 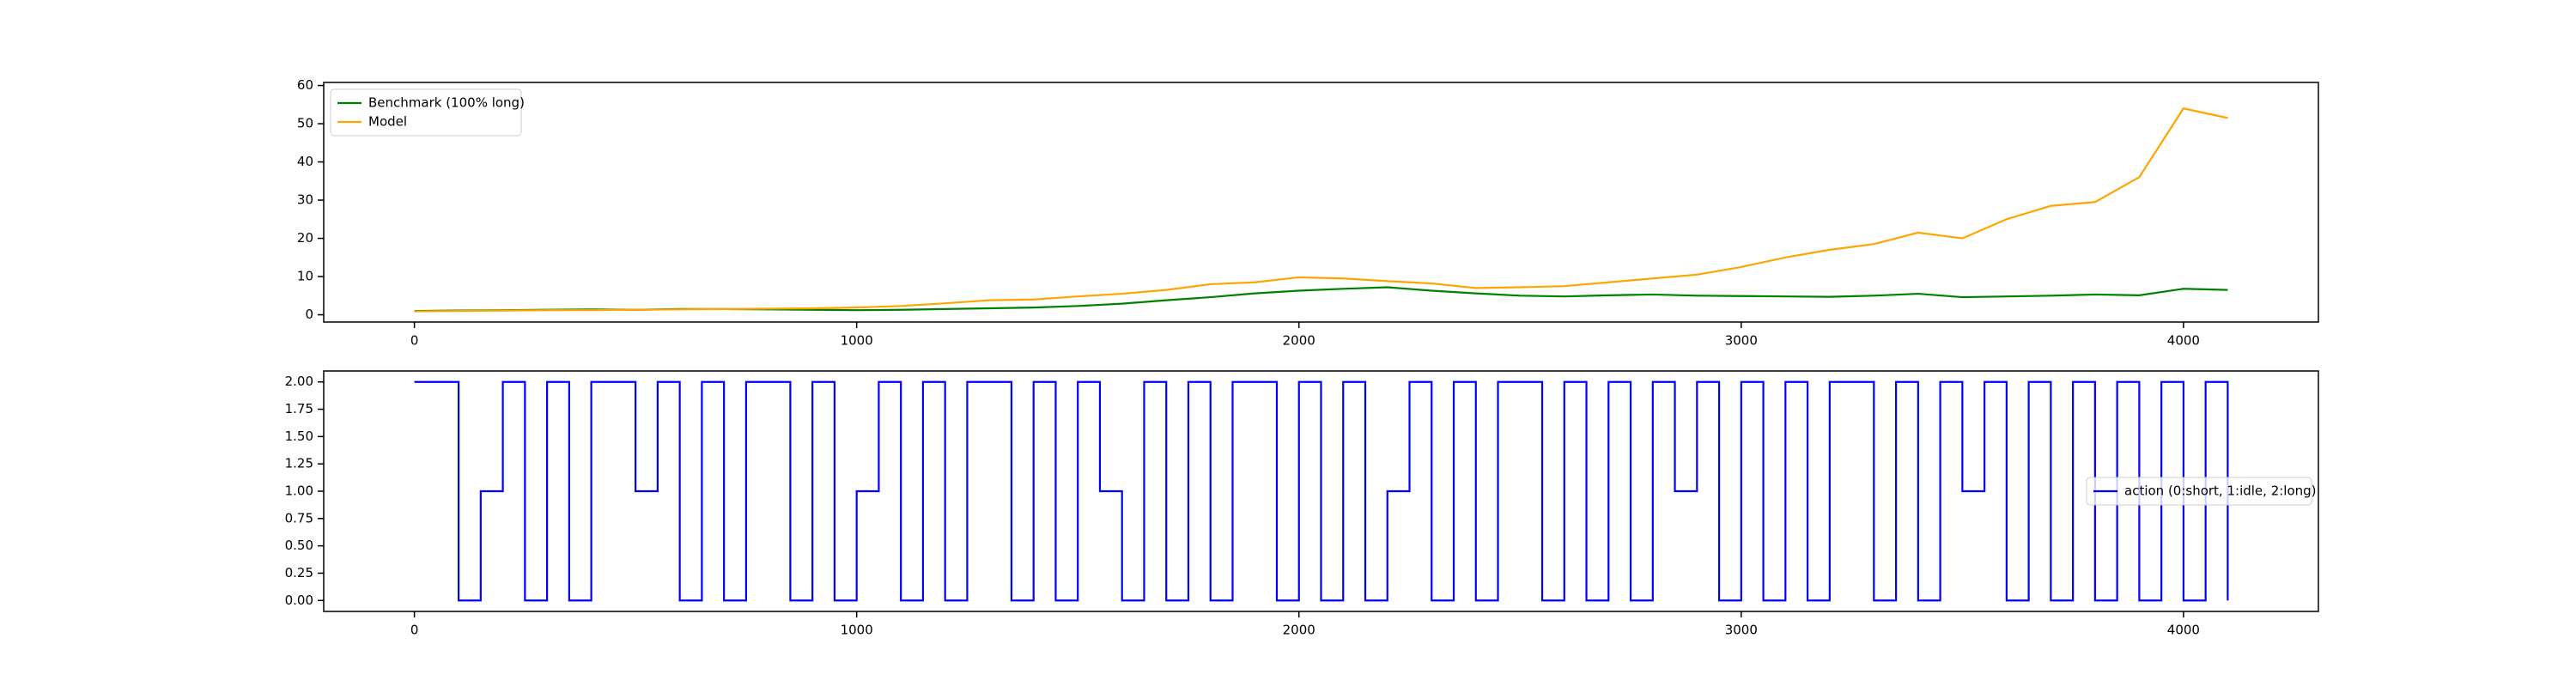 I want to click on y-tick-label: 2.00, so click(x=299, y=381).